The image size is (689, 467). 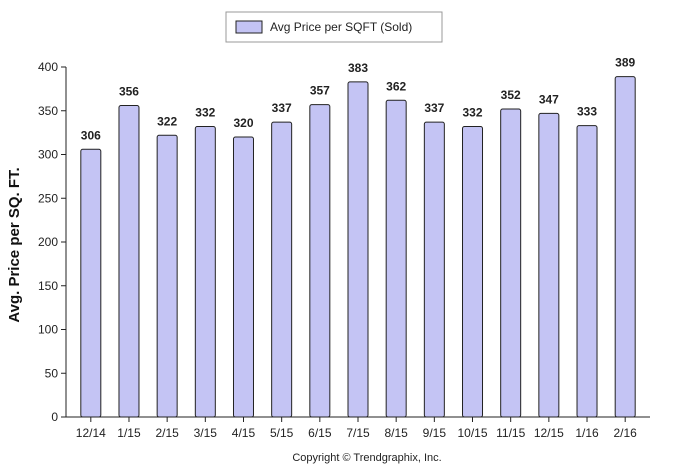 What do you see at coordinates (243, 123) in the screenshot?
I see `data-label: 320` at bounding box center [243, 123].